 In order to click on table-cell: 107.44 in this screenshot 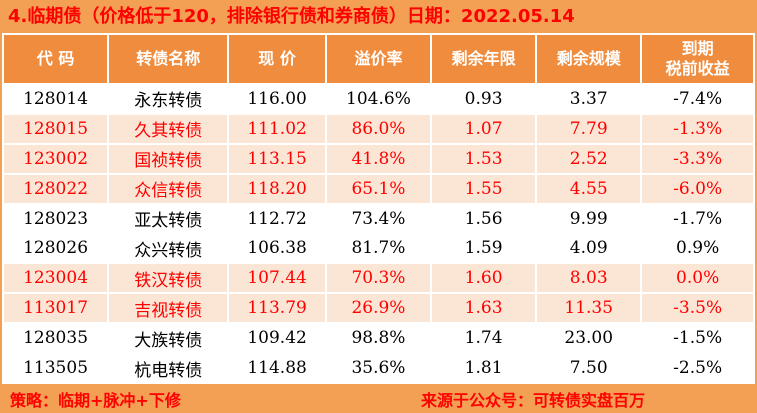, I will do `click(277, 278)`.